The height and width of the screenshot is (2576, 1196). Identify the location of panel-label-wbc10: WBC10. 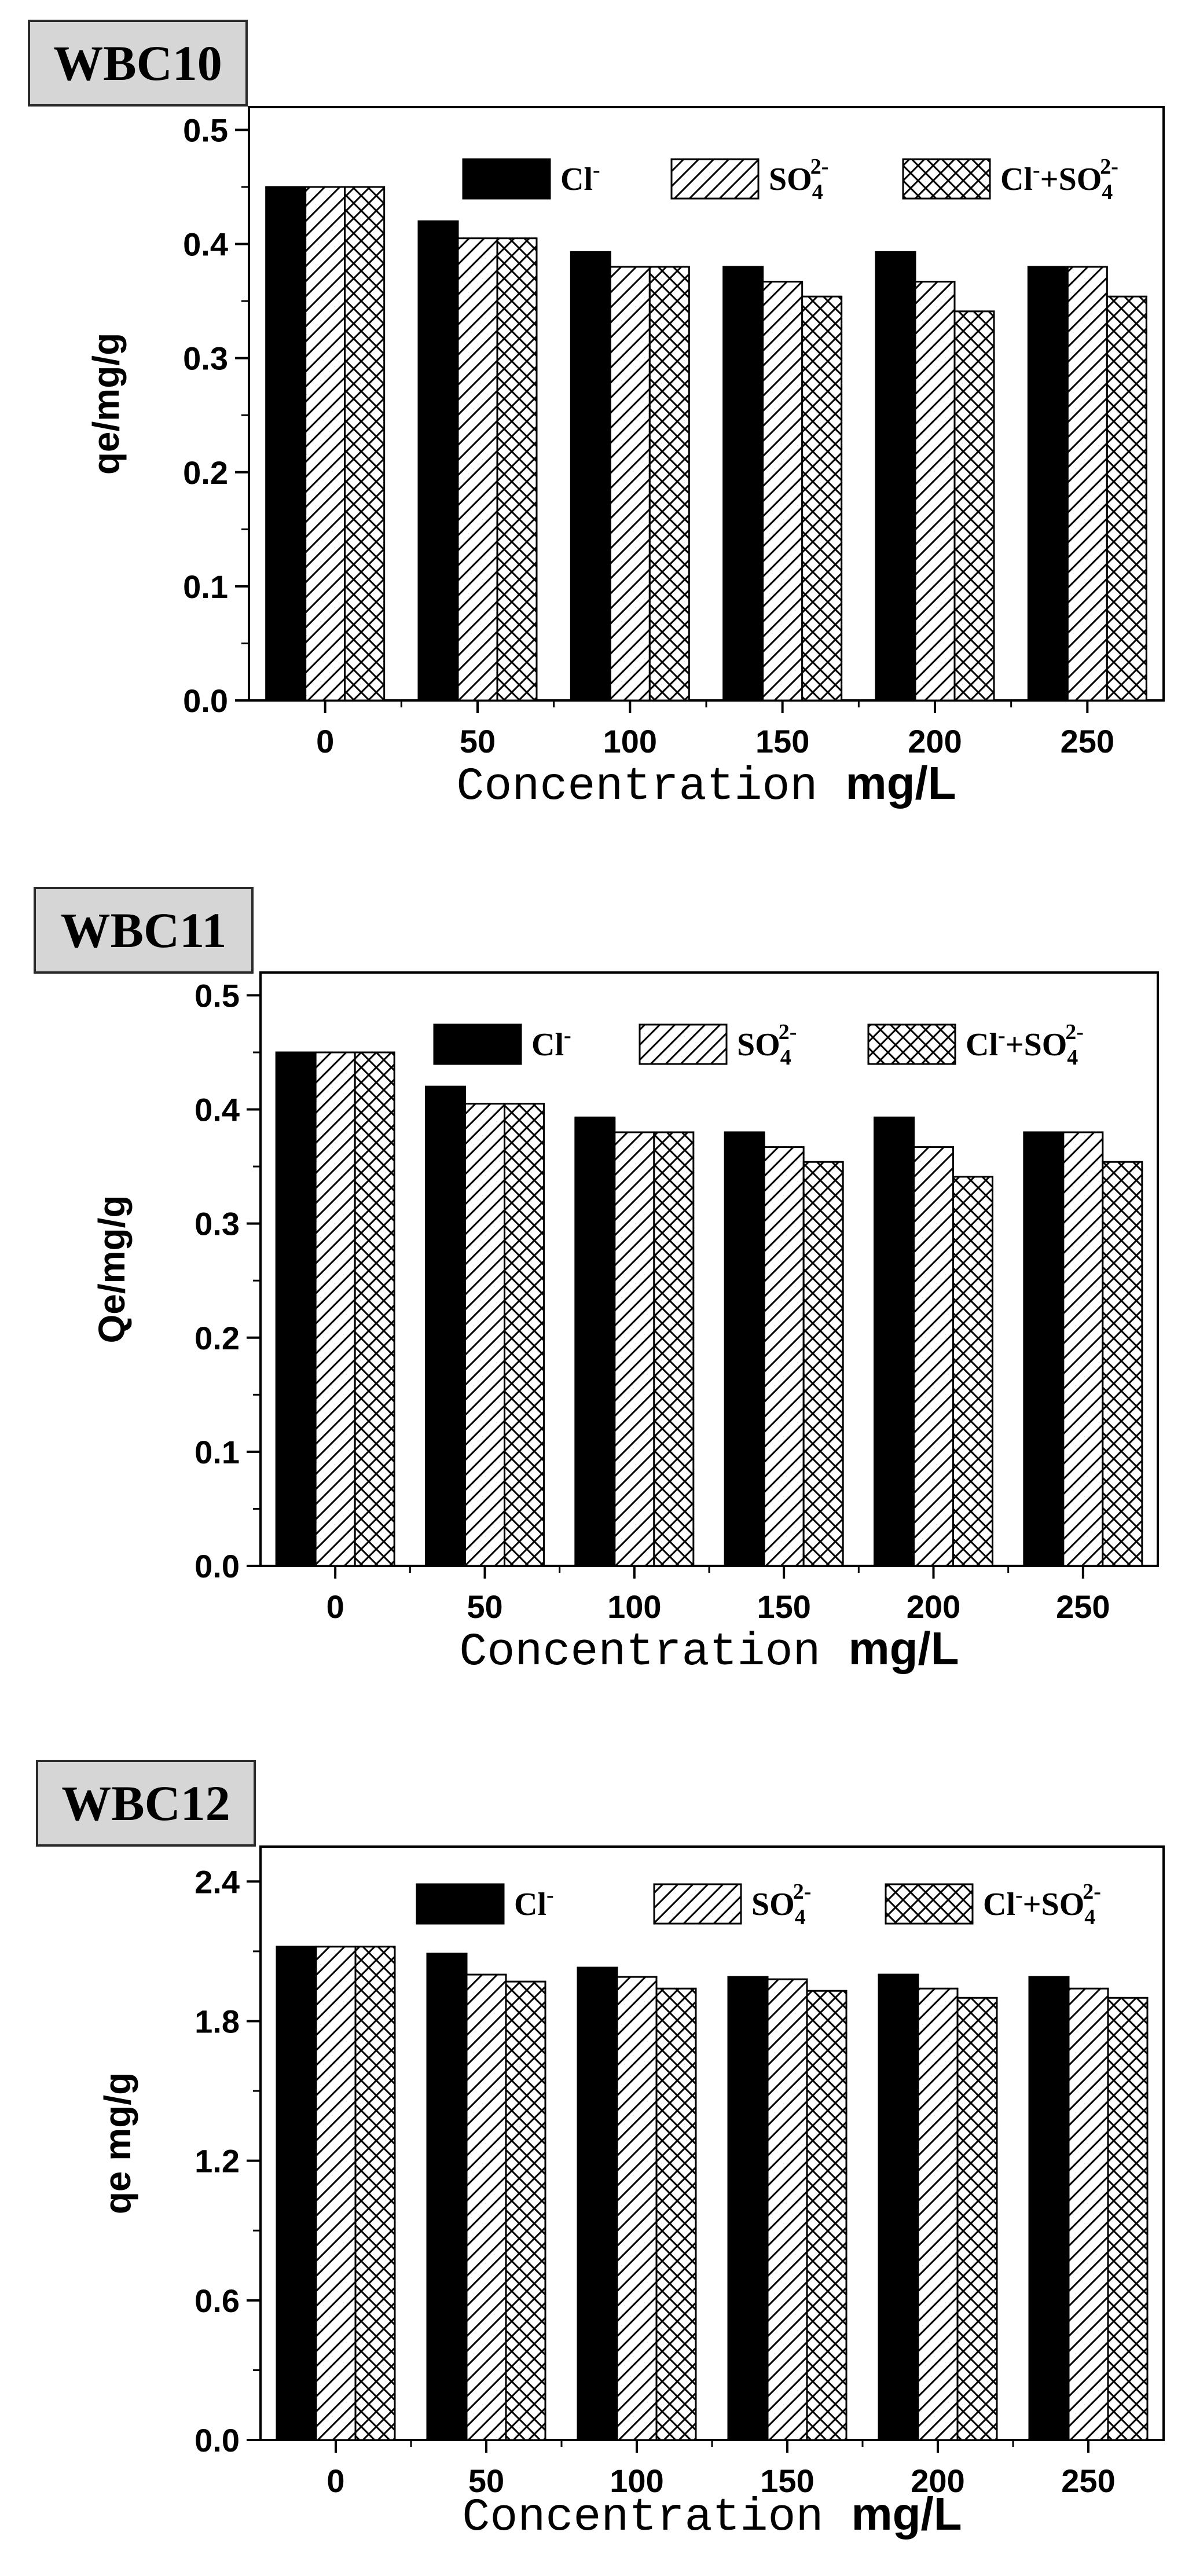
(138, 63).